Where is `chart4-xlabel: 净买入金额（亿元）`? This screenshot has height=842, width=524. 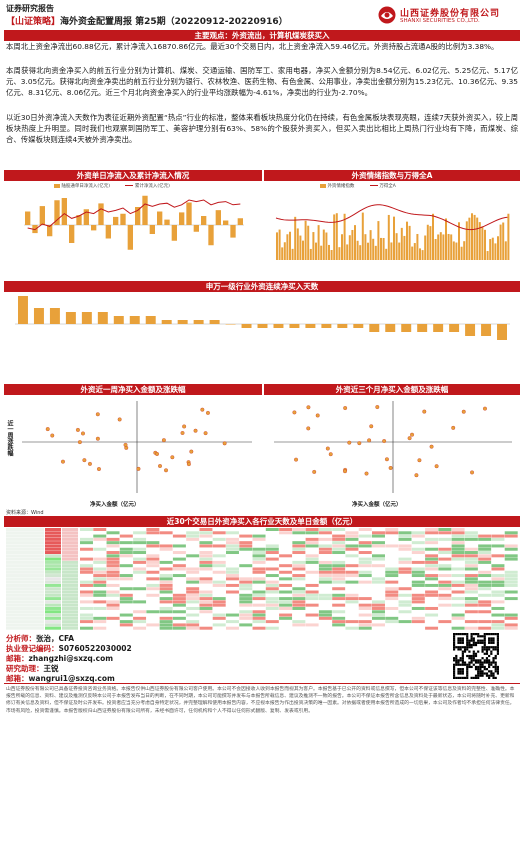 chart4-xlabel: 净买入金额（亿元） is located at coordinates (115, 505).